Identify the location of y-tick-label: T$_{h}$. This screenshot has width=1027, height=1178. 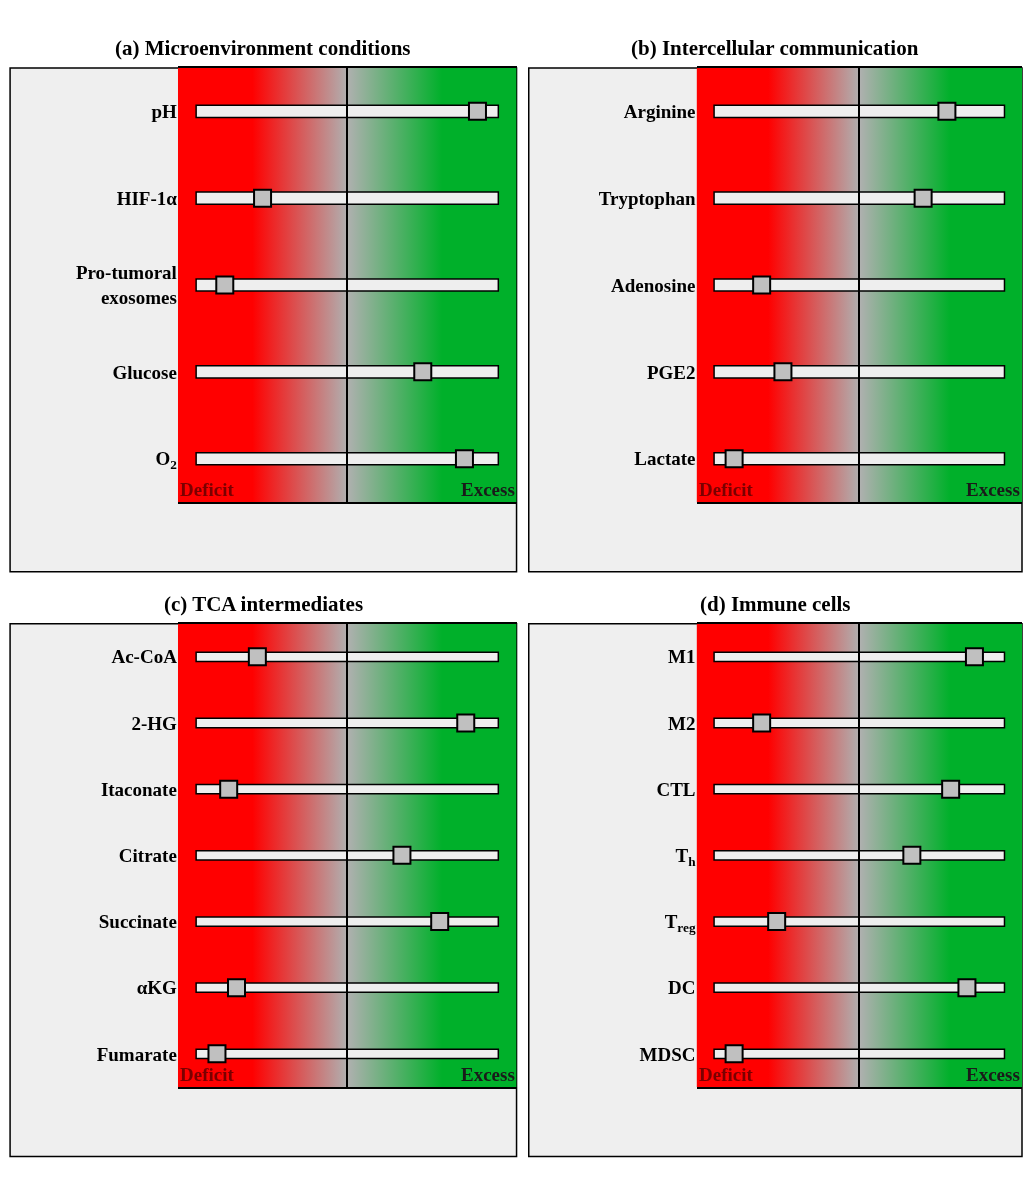
(686, 856).